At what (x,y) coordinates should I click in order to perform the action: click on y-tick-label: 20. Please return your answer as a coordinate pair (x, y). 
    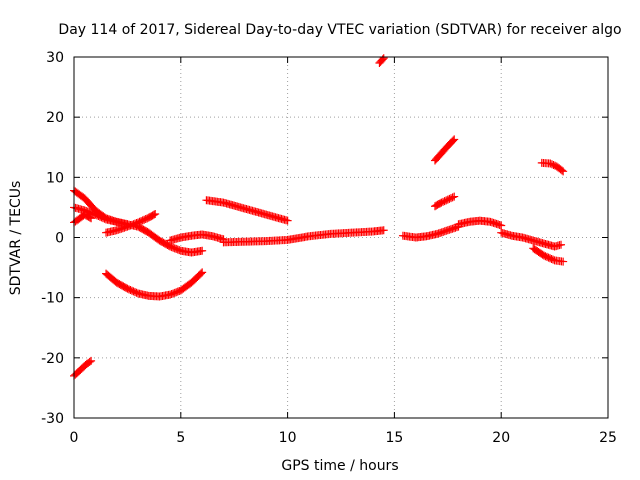
    Looking at the image, I should click on (55, 118).